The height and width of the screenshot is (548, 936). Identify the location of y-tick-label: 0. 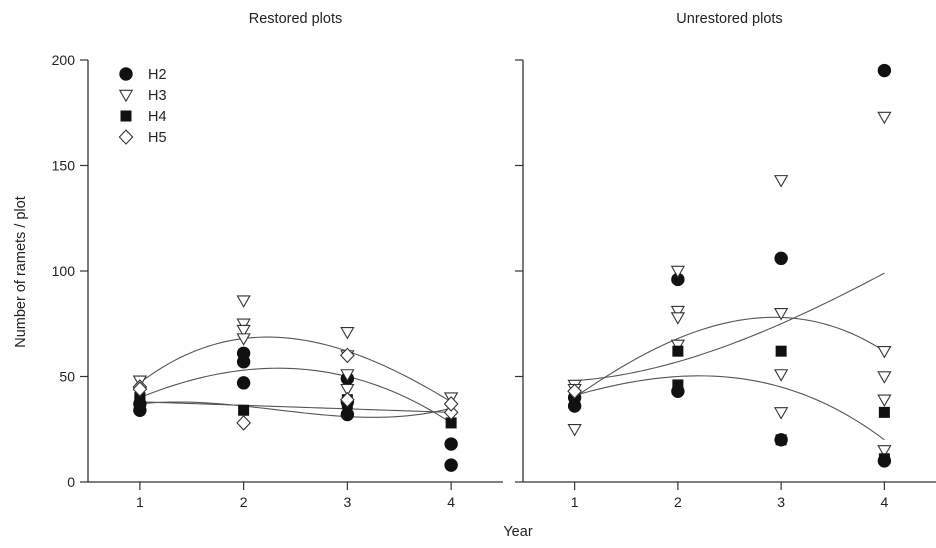
(71, 482).